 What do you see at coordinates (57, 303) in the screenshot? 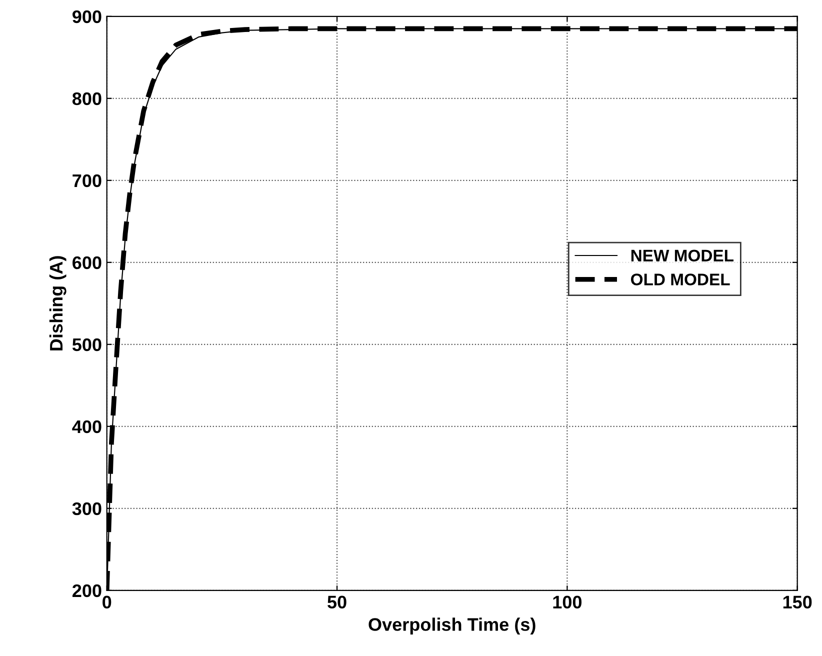
I see `y-axis-title: Dishing (A)` at bounding box center [57, 303].